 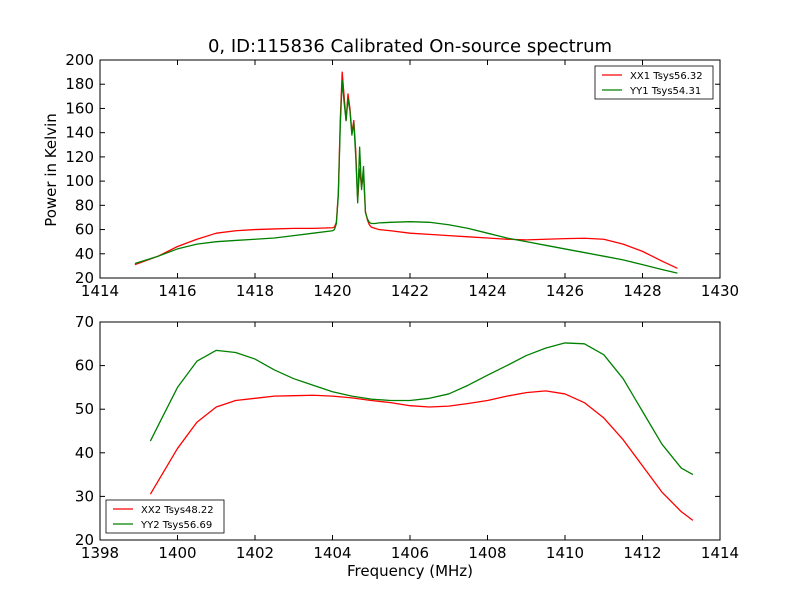 What do you see at coordinates (665, 91) in the screenshot?
I see `top-chart-legend-label-2: YY1 Tsys54.31` at bounding box center [665, 91].